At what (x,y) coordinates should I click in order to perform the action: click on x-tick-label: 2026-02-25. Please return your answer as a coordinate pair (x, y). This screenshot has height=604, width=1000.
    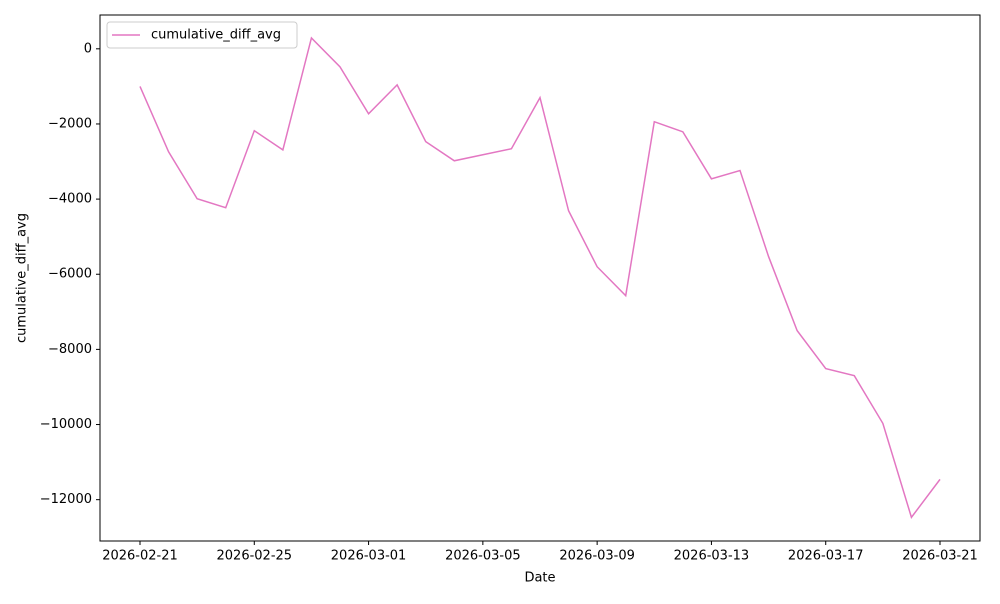
    Looking at the image, I should click on (255, 556).